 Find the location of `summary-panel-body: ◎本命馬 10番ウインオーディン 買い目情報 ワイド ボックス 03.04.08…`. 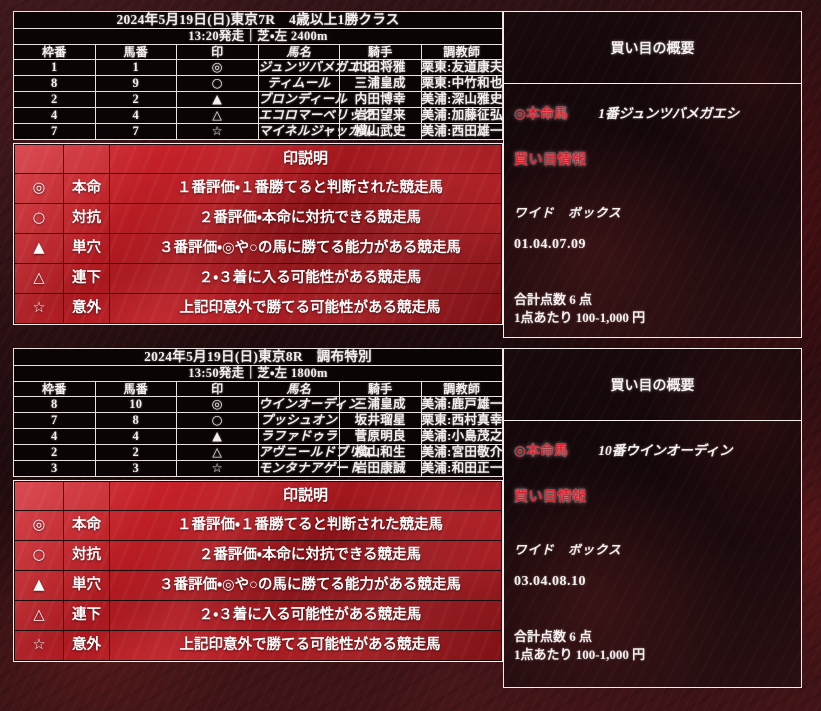

summary-panel-body: ◎本命馬 10番ウインオーディン 買い目情報 ワイド ボックス 03.04.08… is located at coordinates (652, 554).